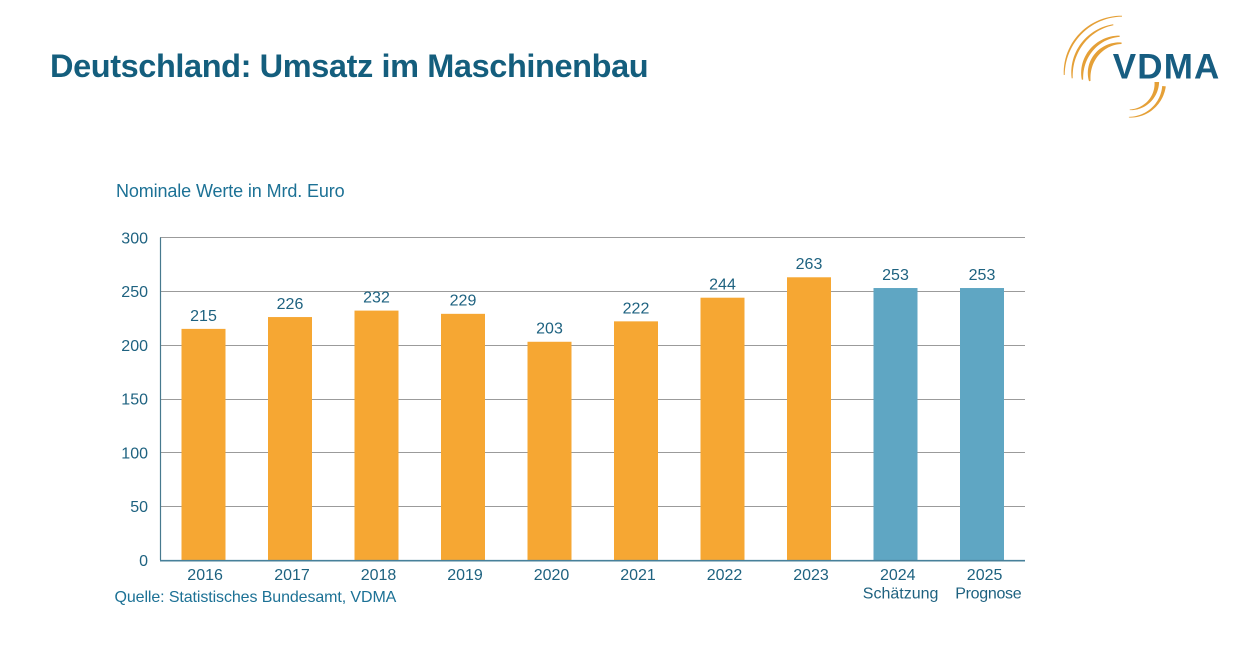 The height and width of the screenshot is (667, 1236). I want to click on svg-text: 2017, so click(292, 575).